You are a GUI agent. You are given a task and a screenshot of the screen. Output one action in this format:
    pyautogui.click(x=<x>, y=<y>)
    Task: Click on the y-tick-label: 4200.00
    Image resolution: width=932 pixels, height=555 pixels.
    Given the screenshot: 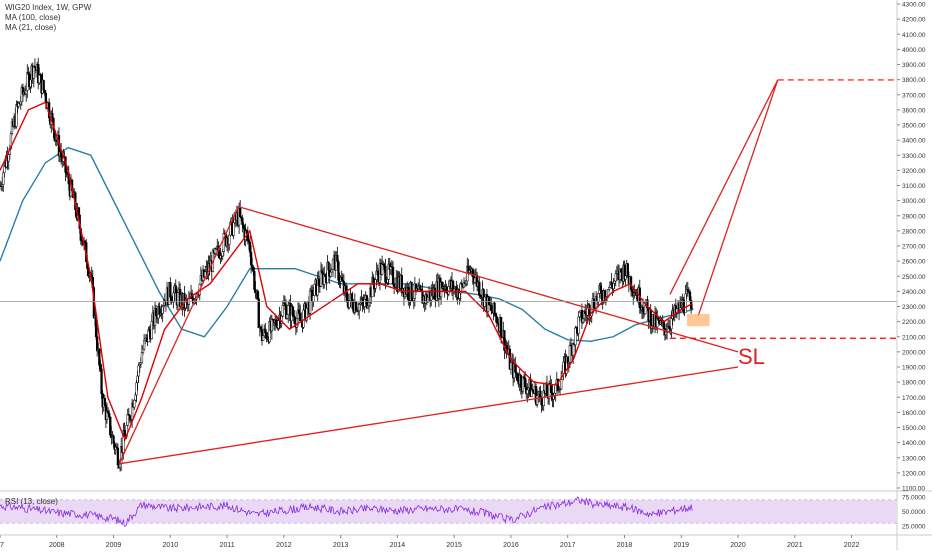 What is the action you would take?
    pyautogui.click(x=914, y=20)
    